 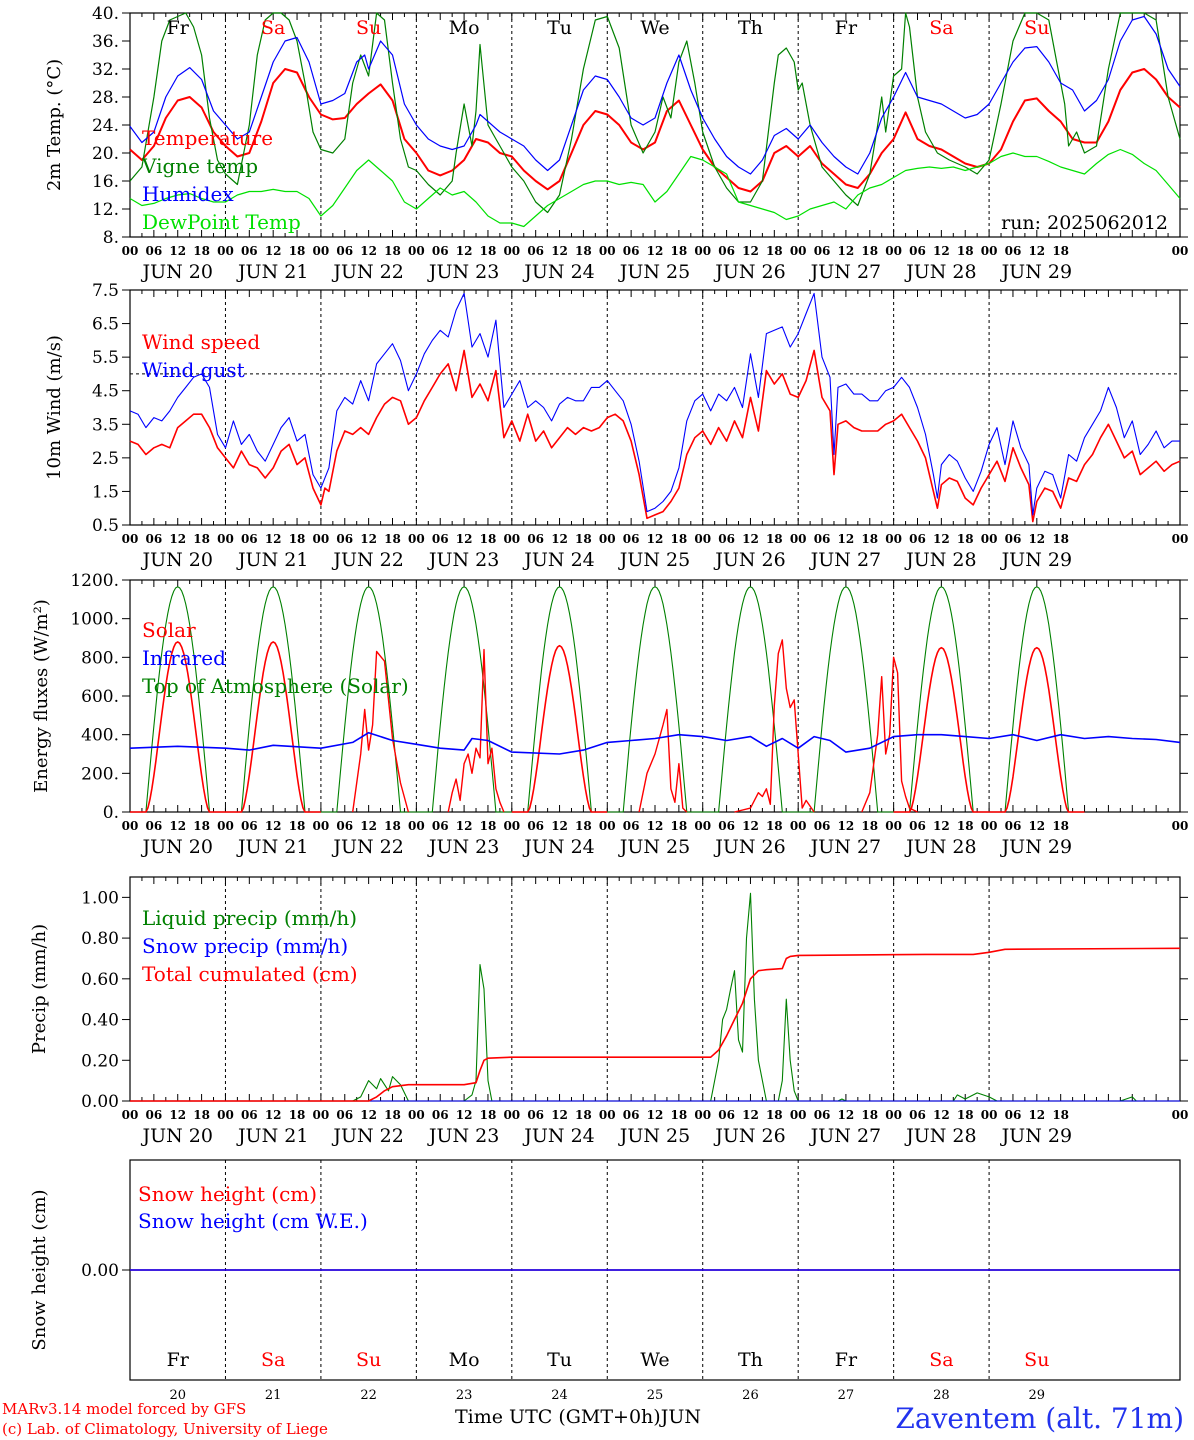 What do you see at coordinates (100, 898) in the screenshot?
I see `y-tick-label: 1.00` at bounding box center [100, 898].